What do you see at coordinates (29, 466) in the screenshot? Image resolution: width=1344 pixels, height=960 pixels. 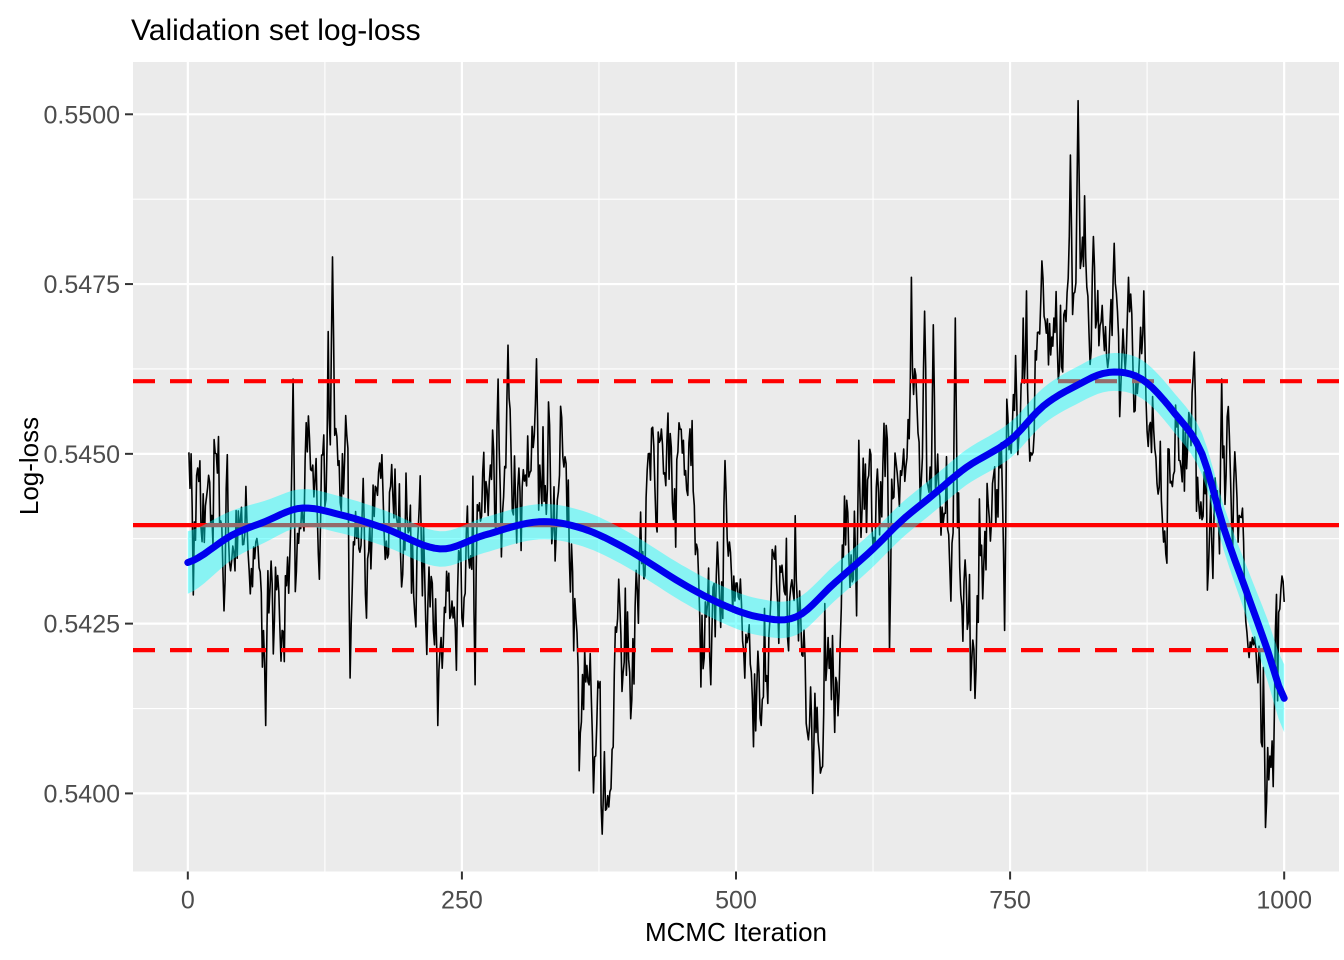 I see `y-axis-title: Log-loss` at bounding box center [29, 466].